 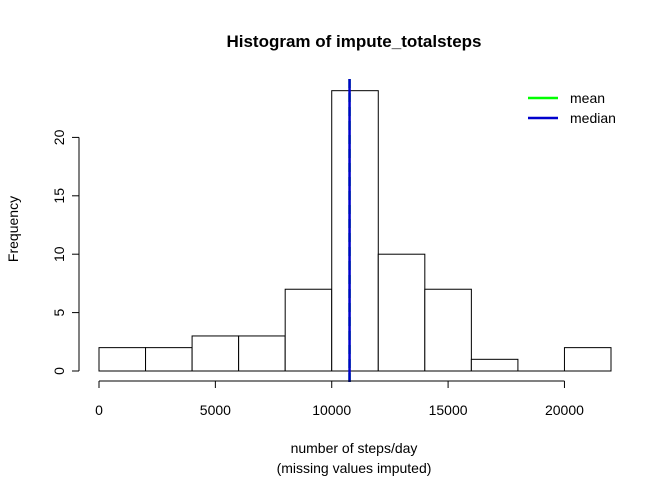 What do you see at coordinates (339, 399) in the screenshot?
I see `x-axis: 0 5000 10000 15000 20000` at bounding box center [339, 399].